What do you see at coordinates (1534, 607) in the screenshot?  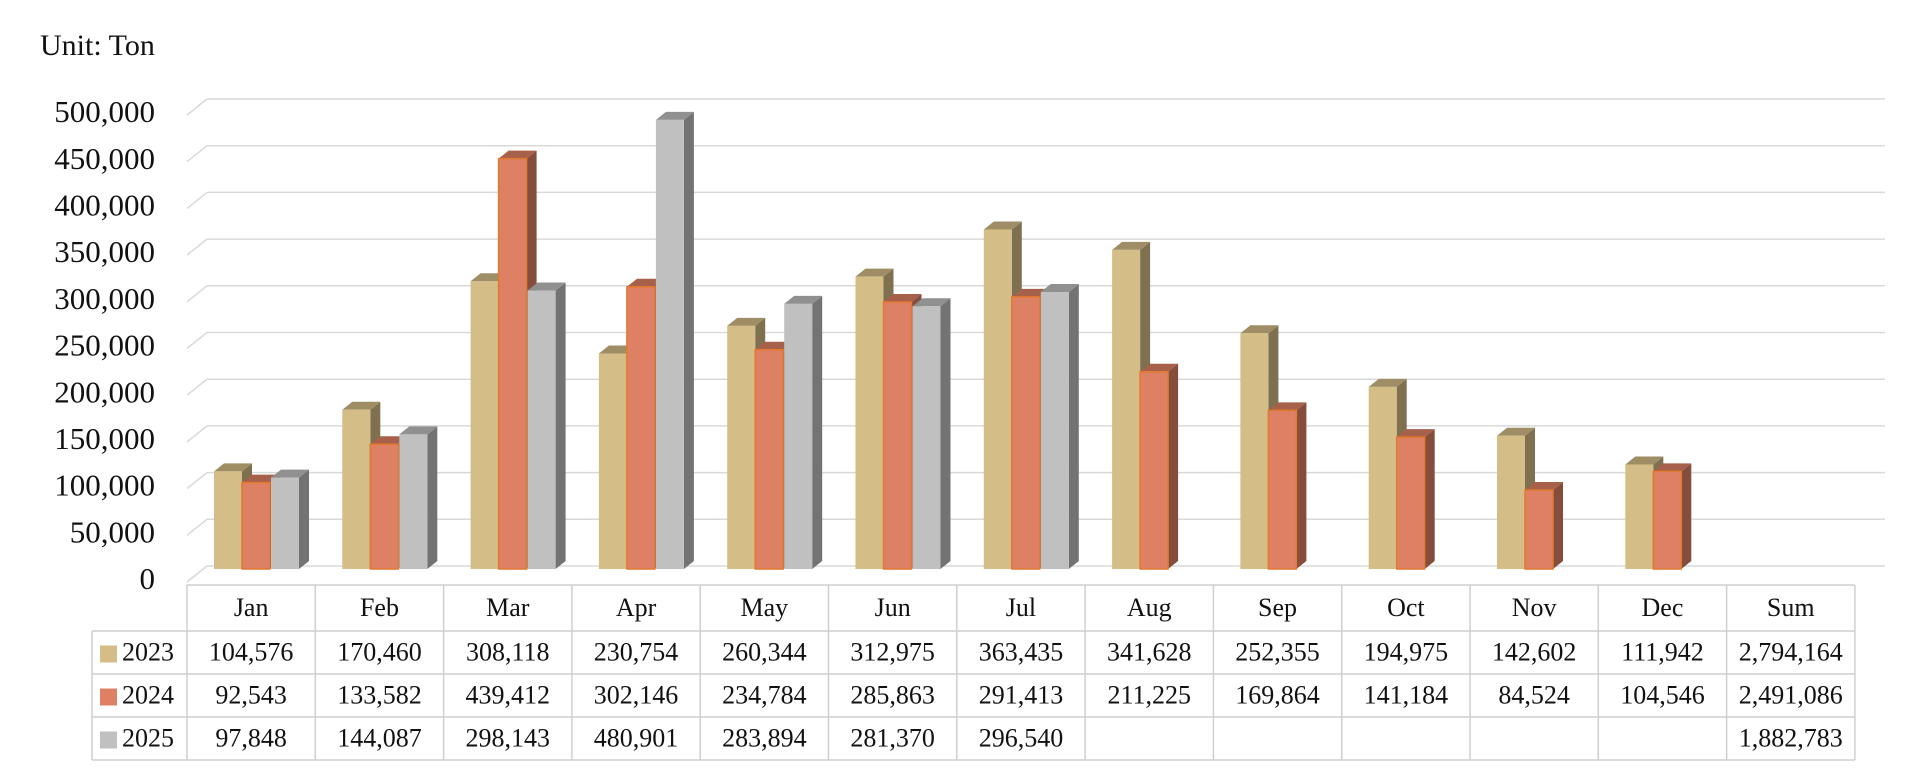 I see `x-tick-label: Nov` at bounding box center [1534, 607].